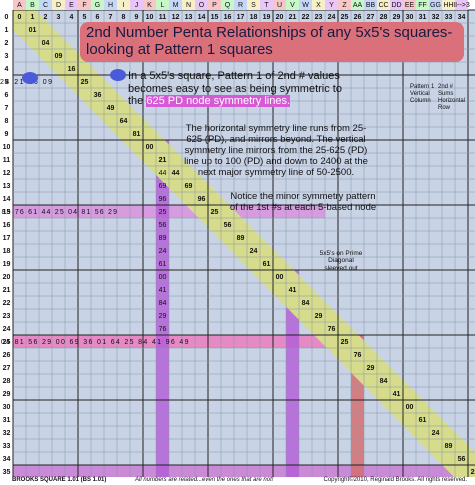 This screenshot has height=485, width=475. Describe the element at coordinates (7, 355) in the screenshot. I see `row-number: 26` at that location.